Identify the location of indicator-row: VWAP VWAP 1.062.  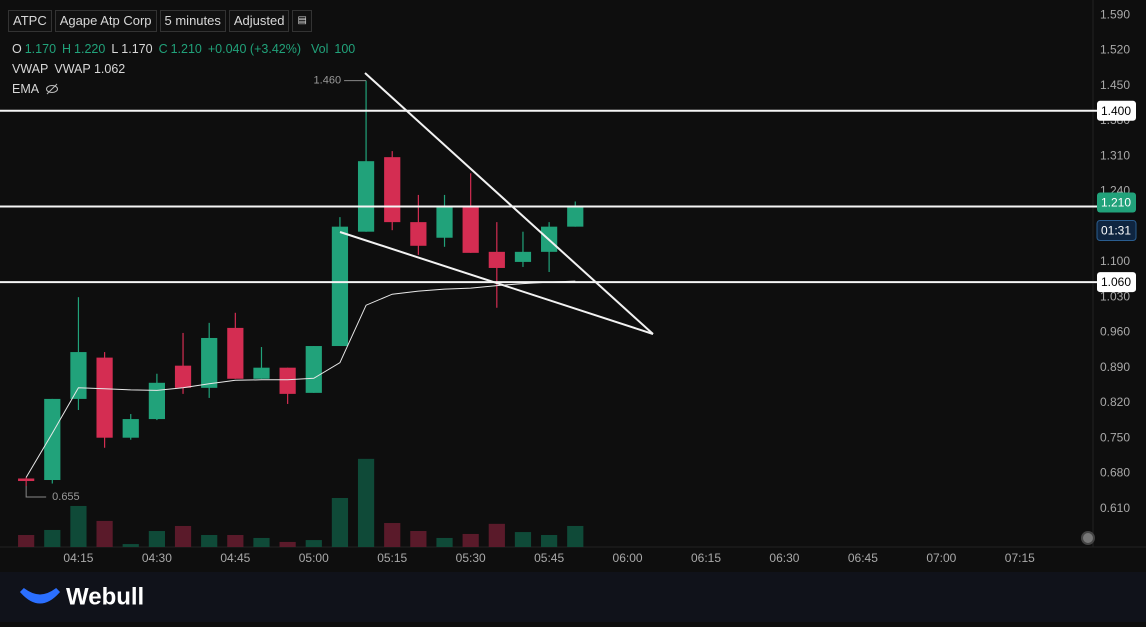
(68, 69).